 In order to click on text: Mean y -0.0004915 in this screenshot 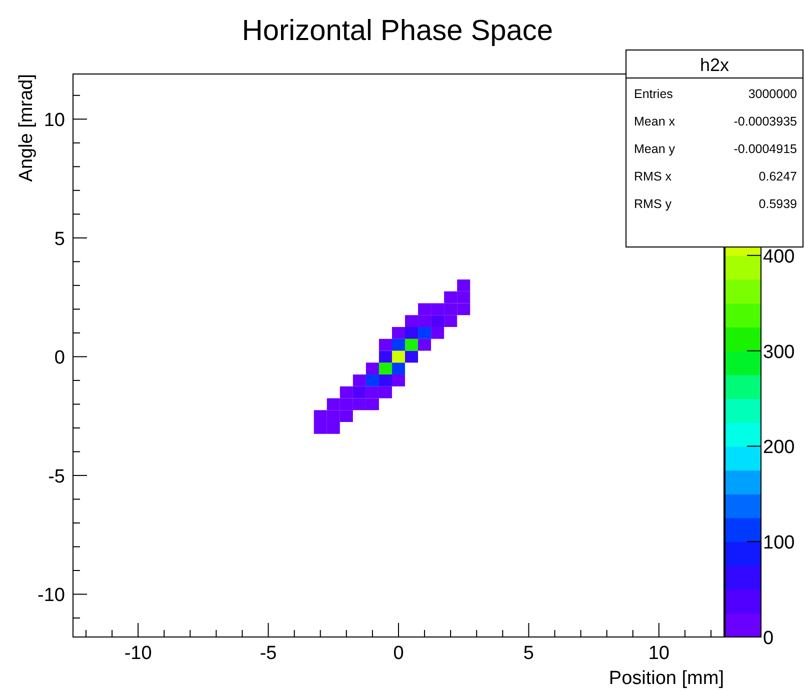, I will do `click(715, 149)`.